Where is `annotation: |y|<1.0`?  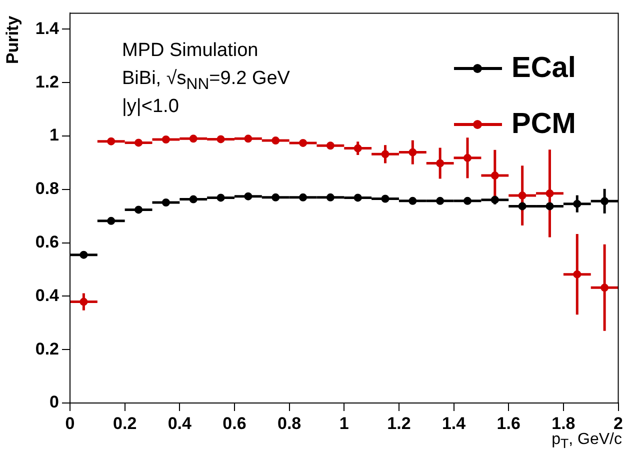
annotation: |y|<1.0 is located at coordinates (150, 107).